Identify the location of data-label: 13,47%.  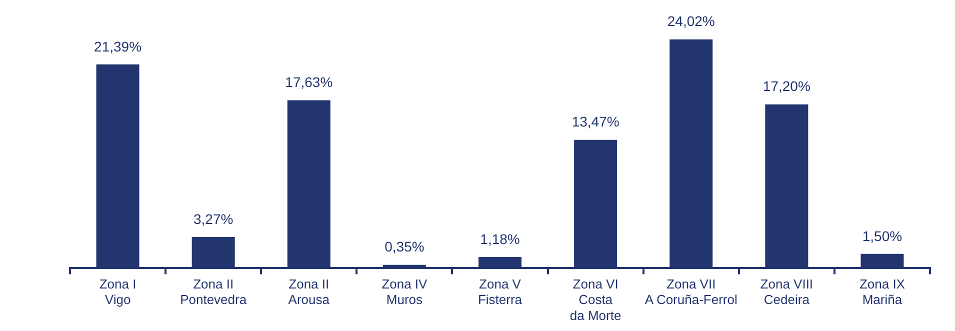
(596, 122).